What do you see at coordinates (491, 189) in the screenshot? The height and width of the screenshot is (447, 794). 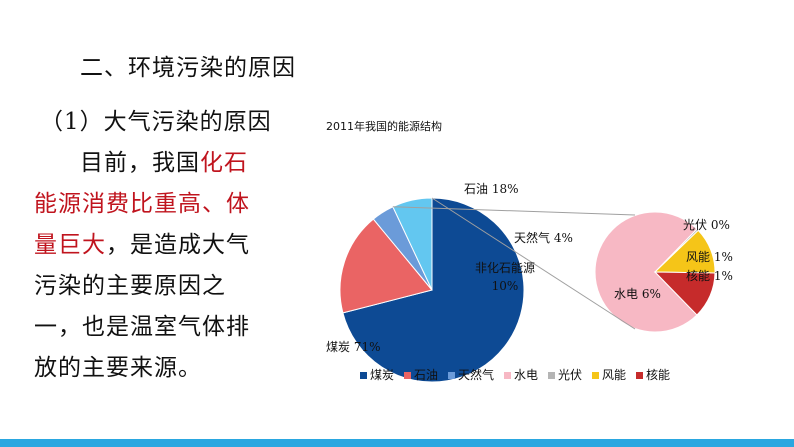 I see `label-oil: 石油 18%` at bounding box center [491, 189].